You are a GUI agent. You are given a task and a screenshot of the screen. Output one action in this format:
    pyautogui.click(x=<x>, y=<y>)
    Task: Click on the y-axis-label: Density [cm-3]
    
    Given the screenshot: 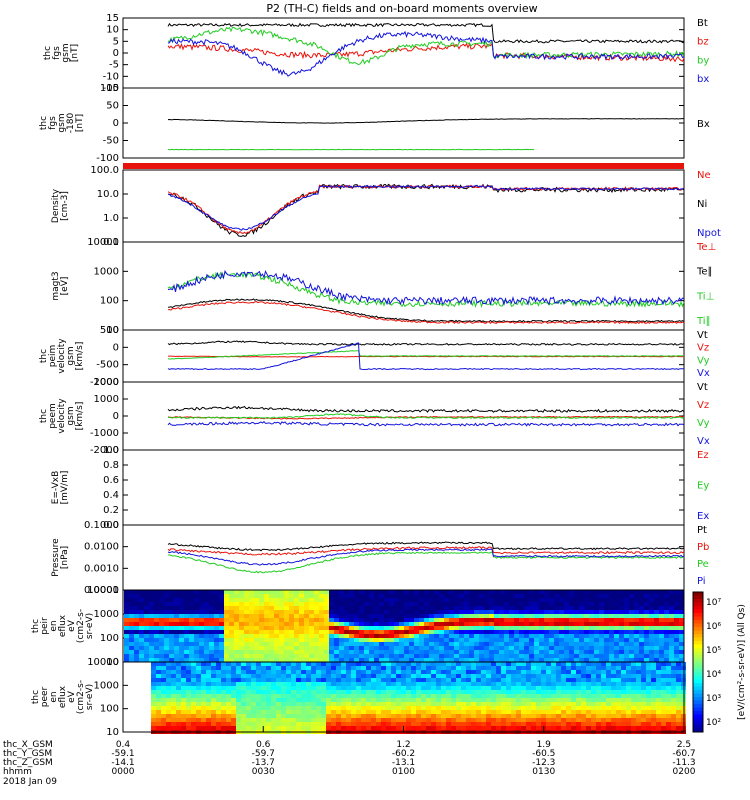 What is the action you would take?
    pyautogui.click(x=60, y=205)
    